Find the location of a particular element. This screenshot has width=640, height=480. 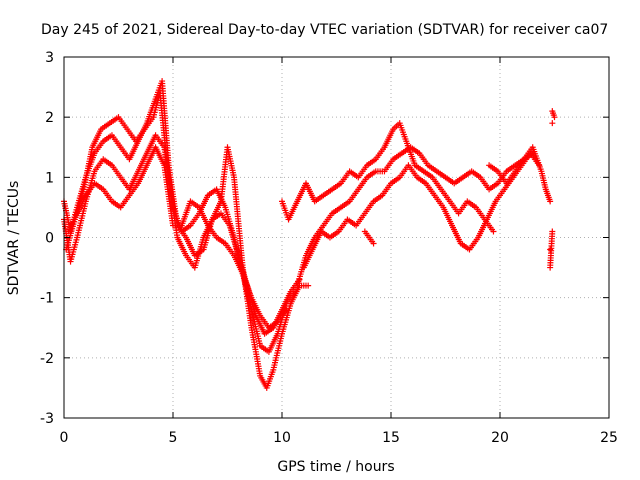

y-tick-label: -3 is located at coordinates (47, 419).